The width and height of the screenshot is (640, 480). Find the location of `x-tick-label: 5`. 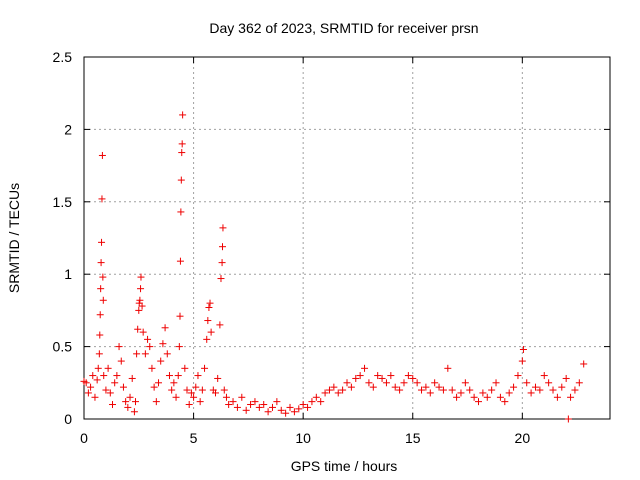

x-tick-label: 5 is located at coordinates (194, 438).